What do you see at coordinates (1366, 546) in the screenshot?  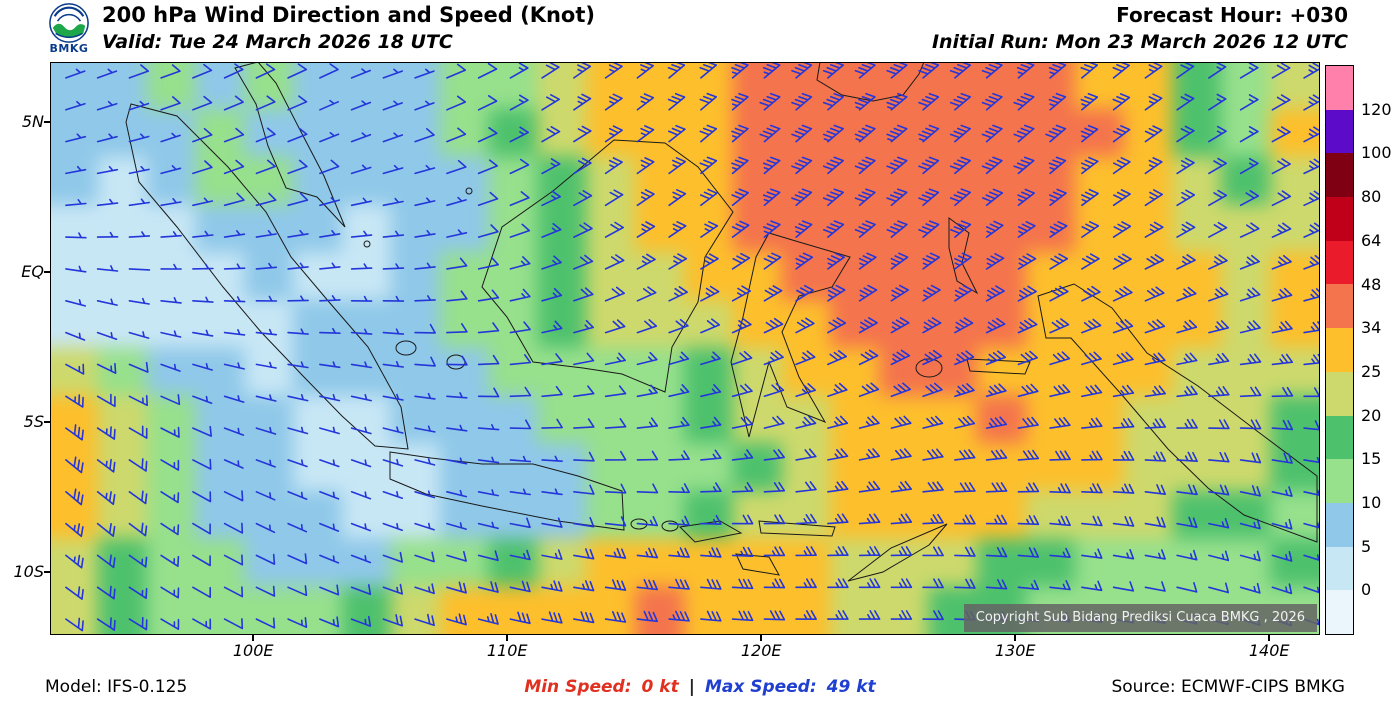 I see `colorbar-label: 5` at bounding box center [1366, 546].